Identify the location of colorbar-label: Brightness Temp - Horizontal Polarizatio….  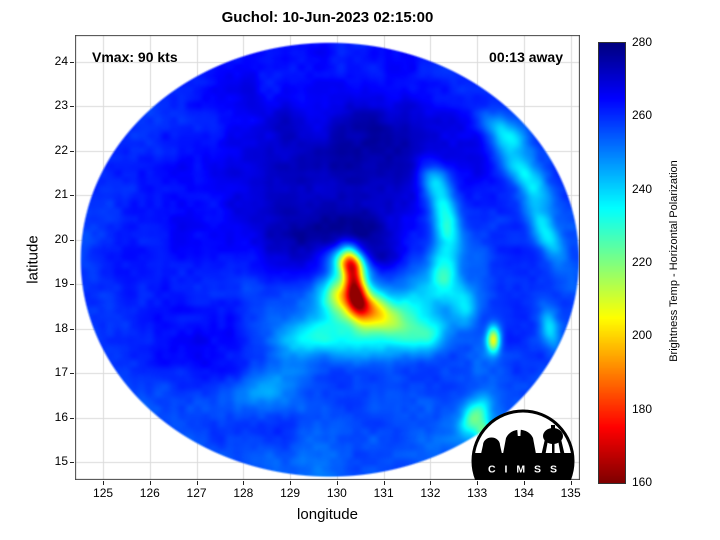
(674, 261).